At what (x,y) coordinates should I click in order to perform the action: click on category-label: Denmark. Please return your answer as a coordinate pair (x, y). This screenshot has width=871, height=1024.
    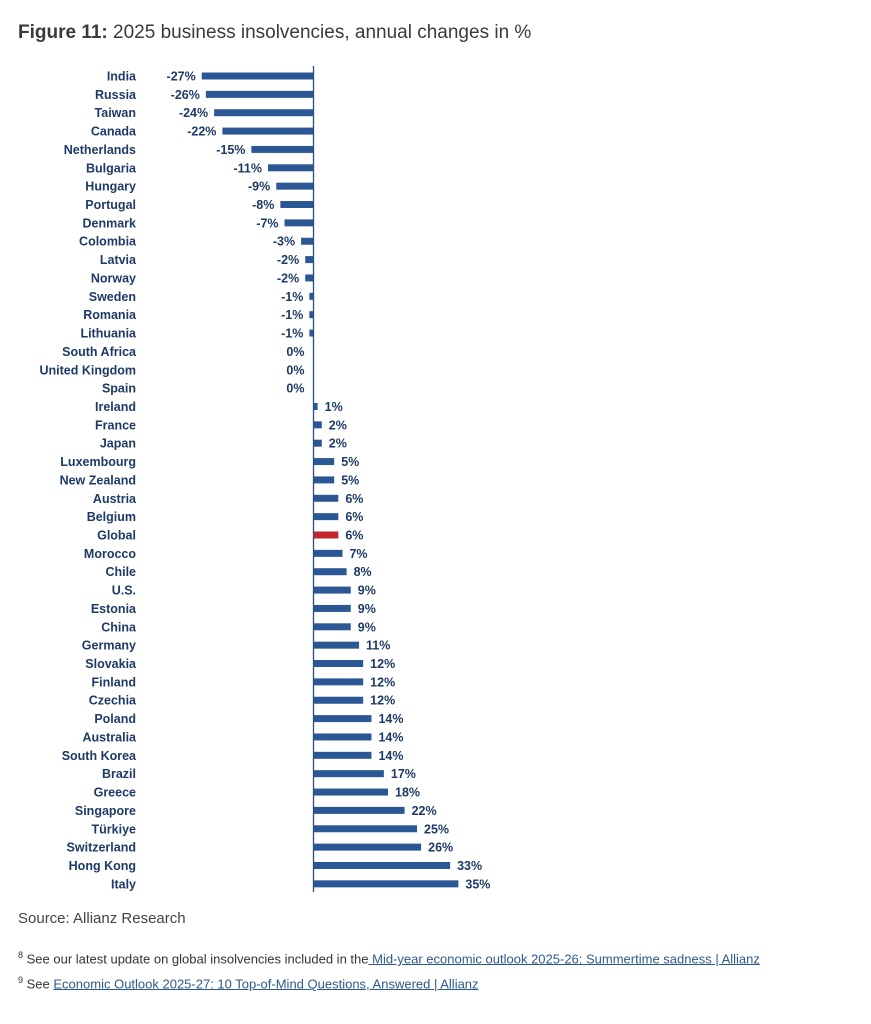
    Looking at the image, I should click on (110, 223).